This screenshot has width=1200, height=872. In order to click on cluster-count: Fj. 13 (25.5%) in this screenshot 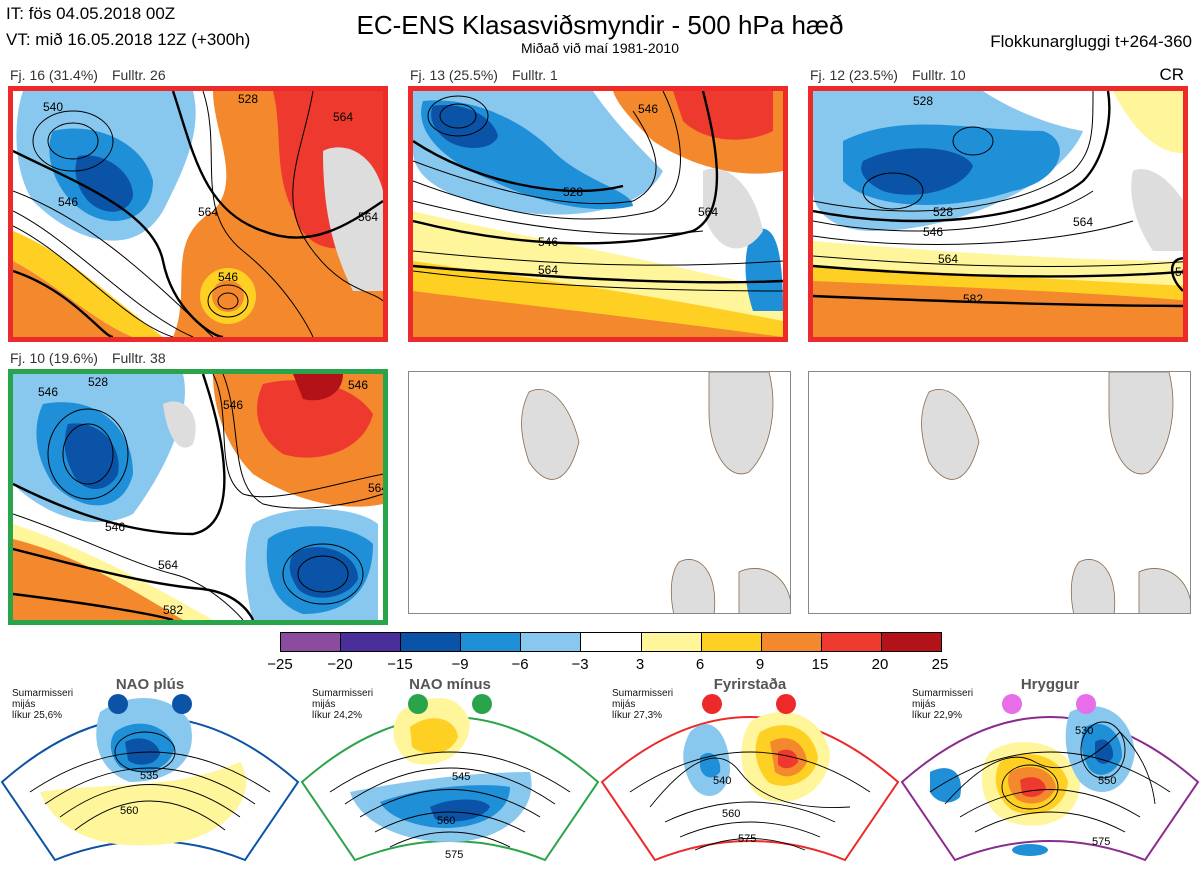, I will do `click(454, 75)`.